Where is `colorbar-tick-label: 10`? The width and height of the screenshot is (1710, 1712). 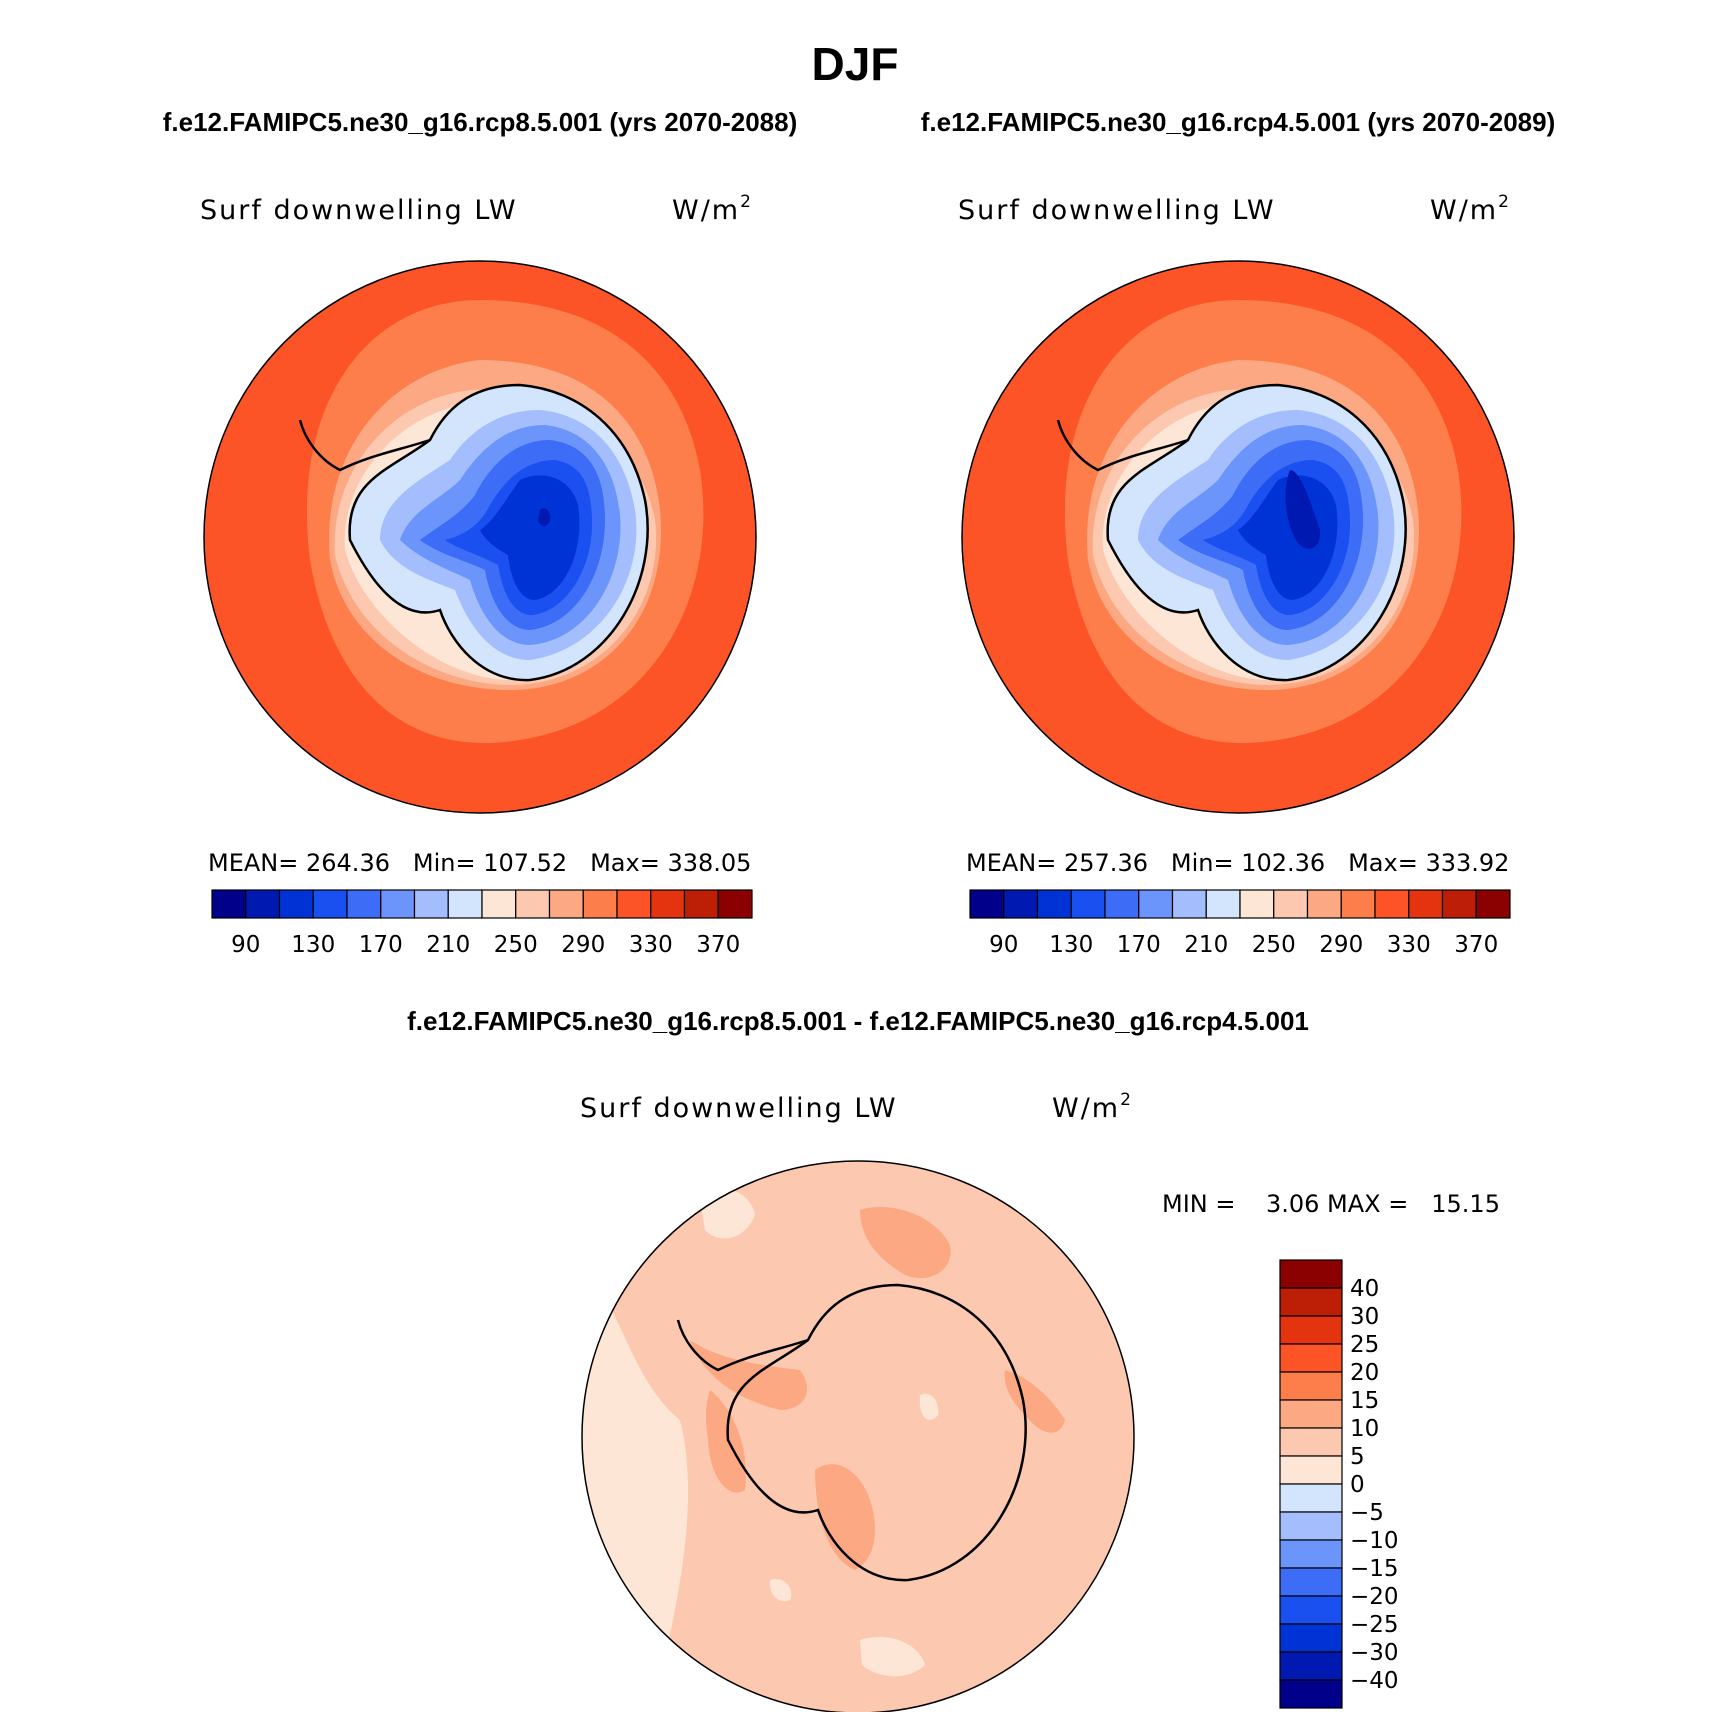 colorbar-tick-label: 10 is located at coordinates (1364, 1429).